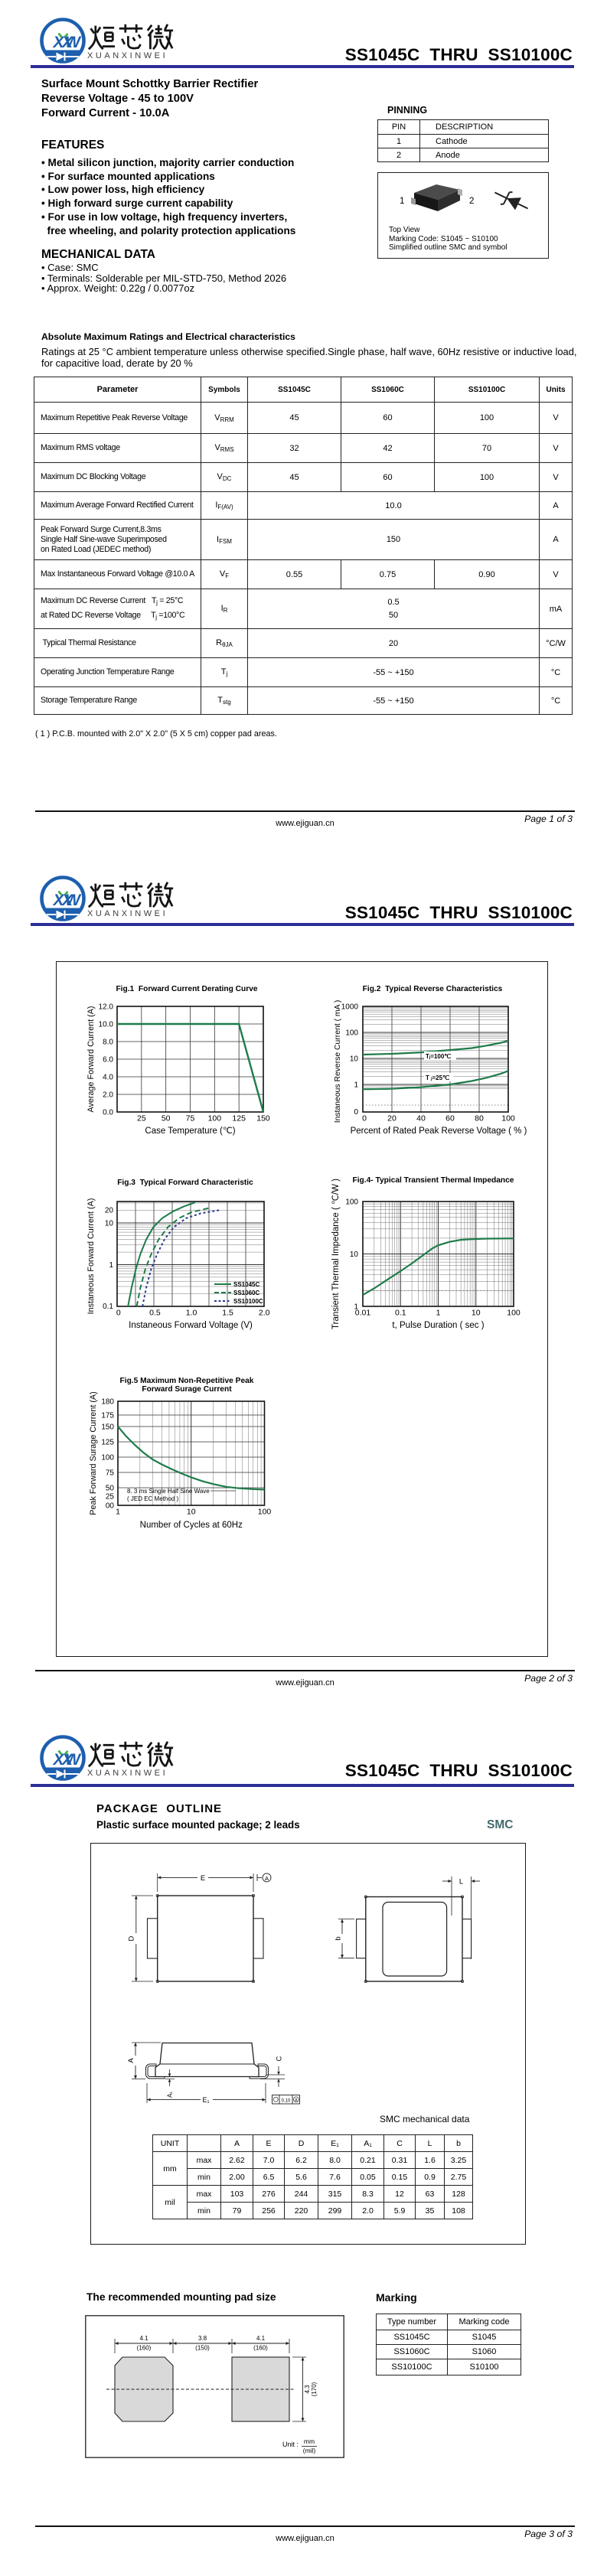 The image size is (607, 2576). What do you see at coordinates (91, 1059) in the screenshot?
I see `svg-text: Average Forward Current (A)` at bounding box center [91, 1059].